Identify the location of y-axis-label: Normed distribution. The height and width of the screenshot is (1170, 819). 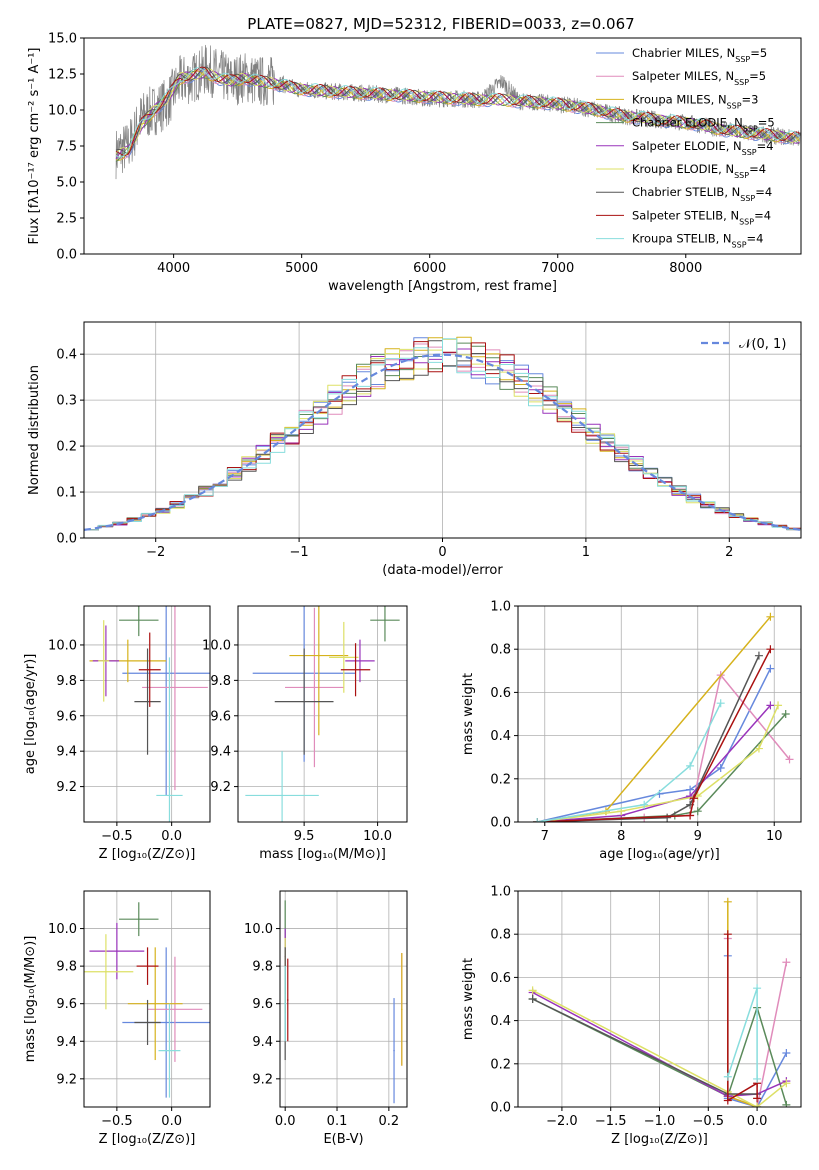
(34, 430).